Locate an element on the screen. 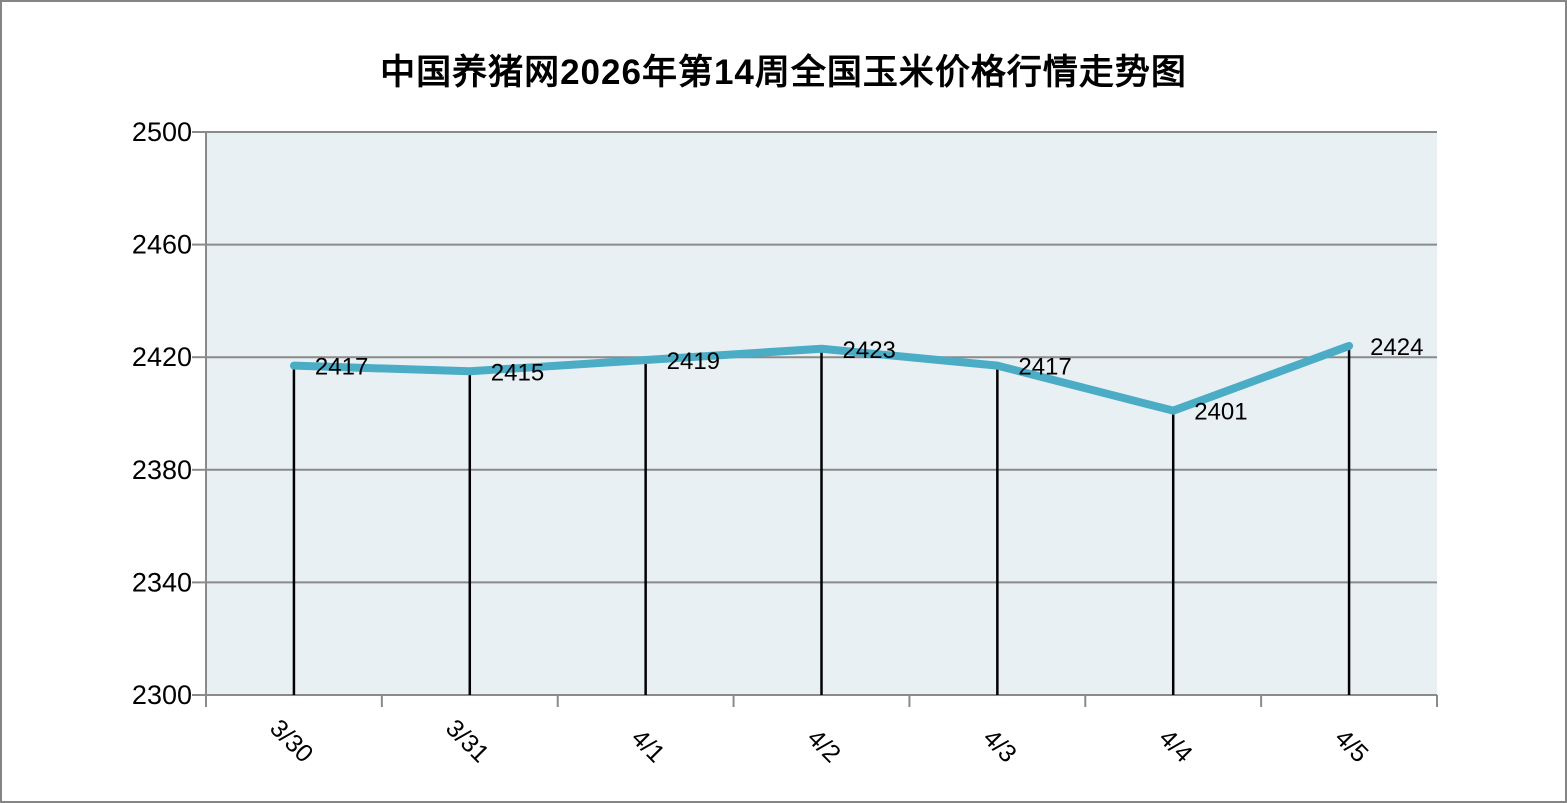 Image resolution: width=1567 pixels, height=803 pixels. y-axis-label: 2340 is located at coordinates (162, 582).